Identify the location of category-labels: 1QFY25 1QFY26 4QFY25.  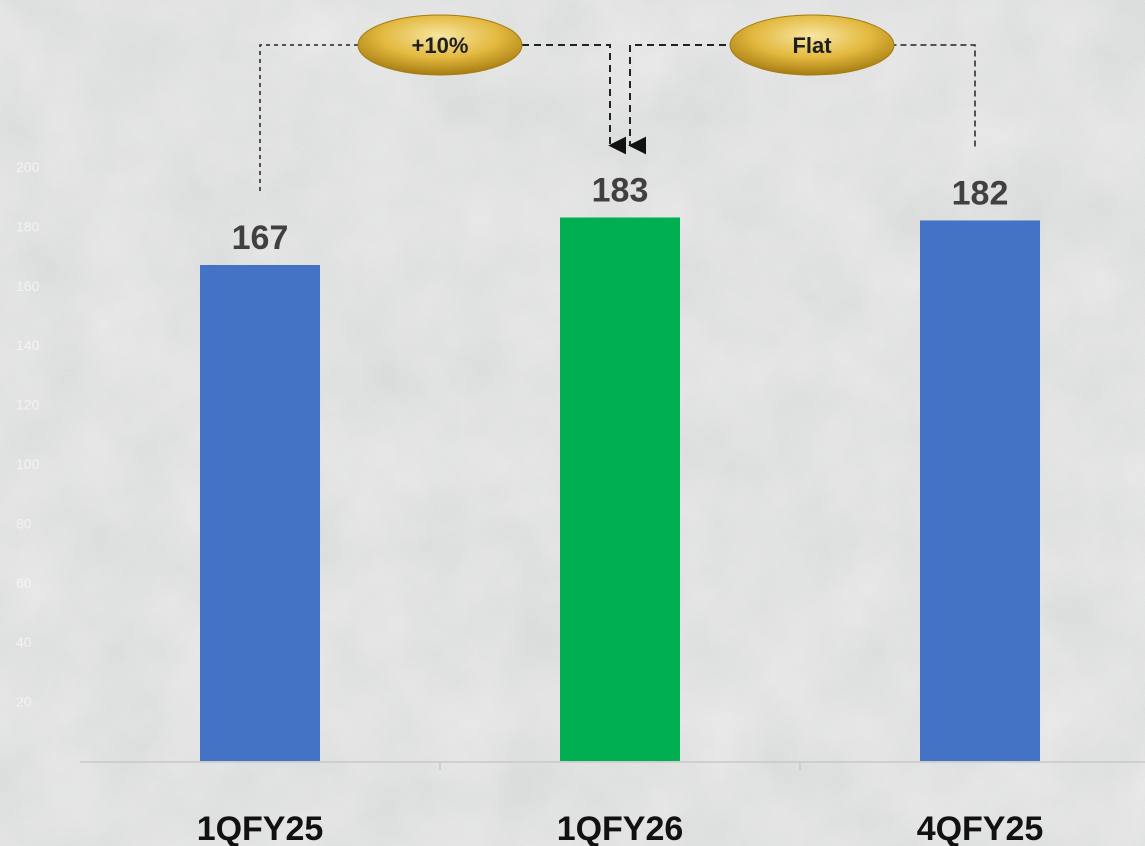
(620, 828).